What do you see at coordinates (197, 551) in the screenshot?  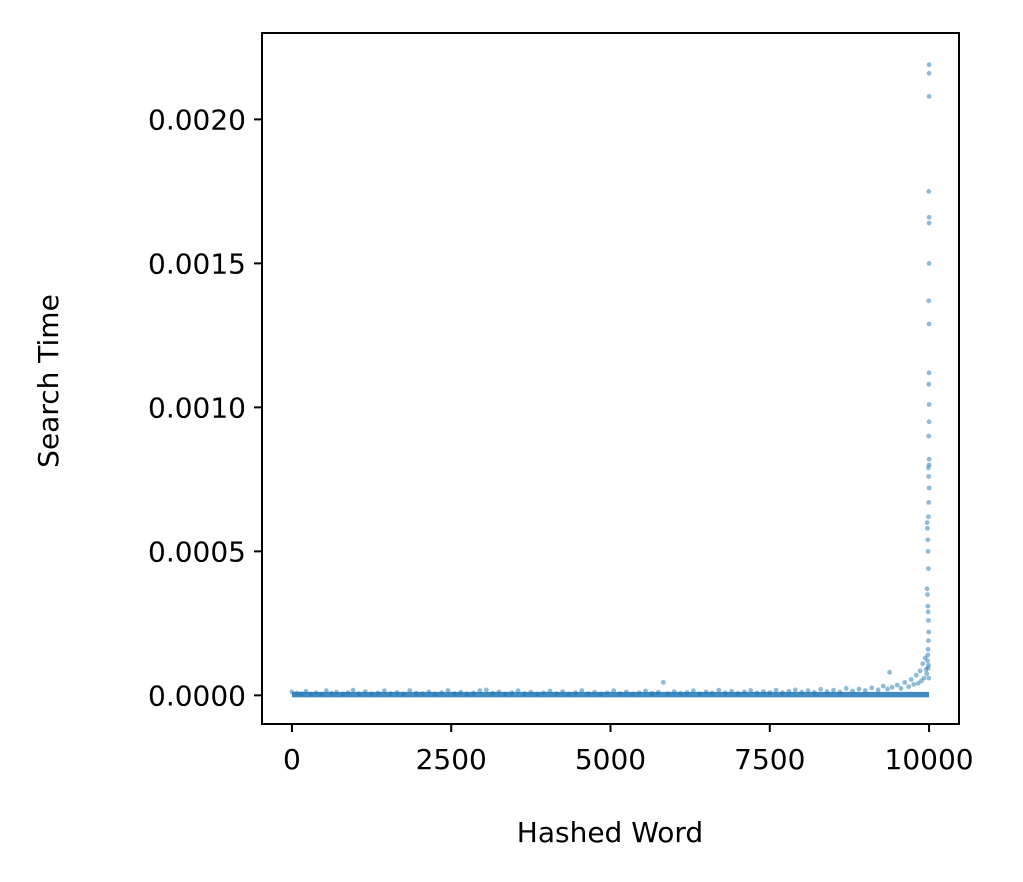 I see `y-tick-label: 0.0005` at bounding box center [197, 551].